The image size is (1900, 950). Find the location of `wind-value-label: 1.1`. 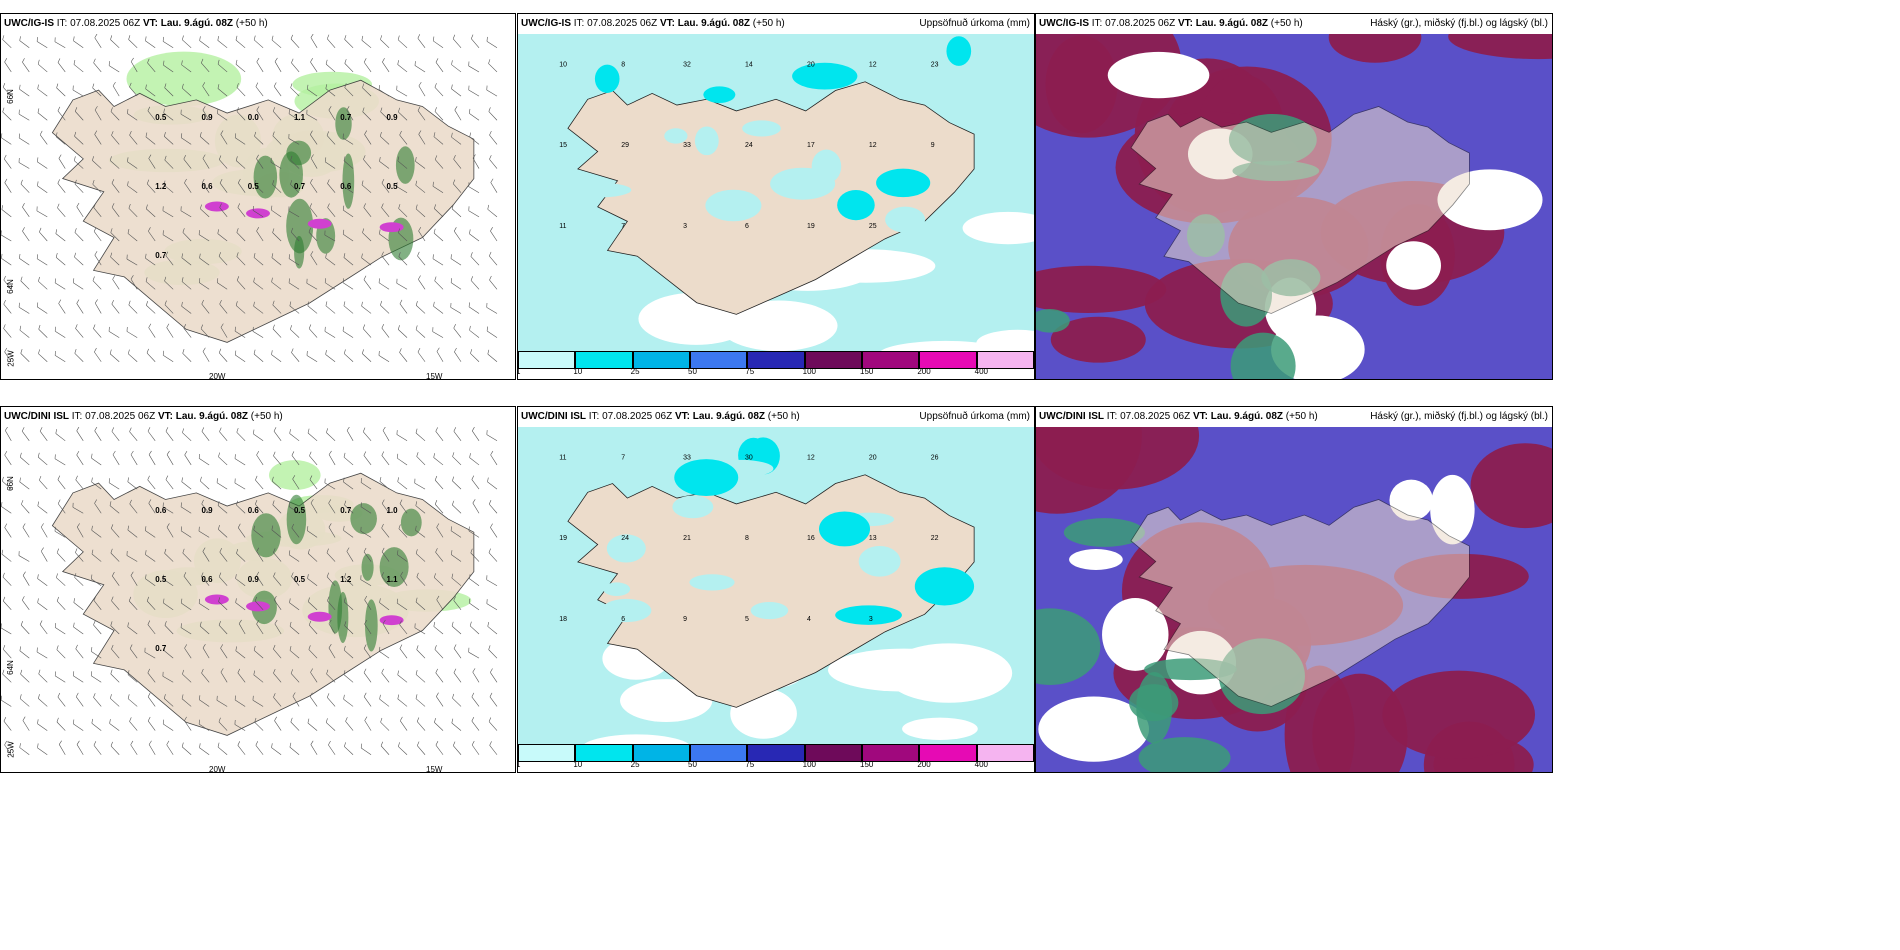

wind-value-label: 1.1 is located at coordinates (393, 579).